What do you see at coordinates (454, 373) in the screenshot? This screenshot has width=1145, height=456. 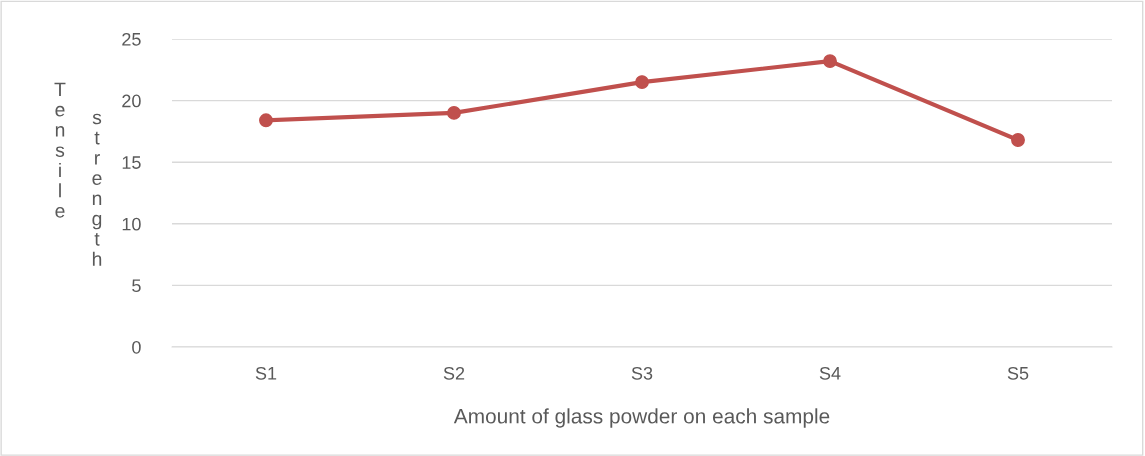 I see `x-tick-label: S2` at bounding box center [454, 373].